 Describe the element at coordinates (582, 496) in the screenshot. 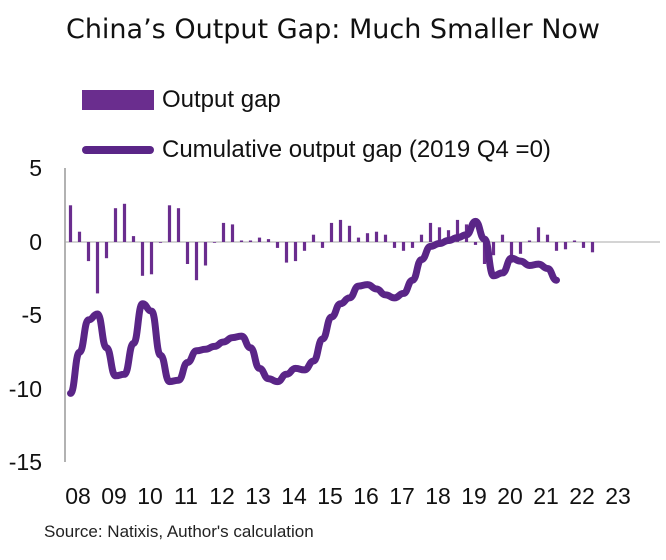

I see `x-tick-label: 22` at that location.